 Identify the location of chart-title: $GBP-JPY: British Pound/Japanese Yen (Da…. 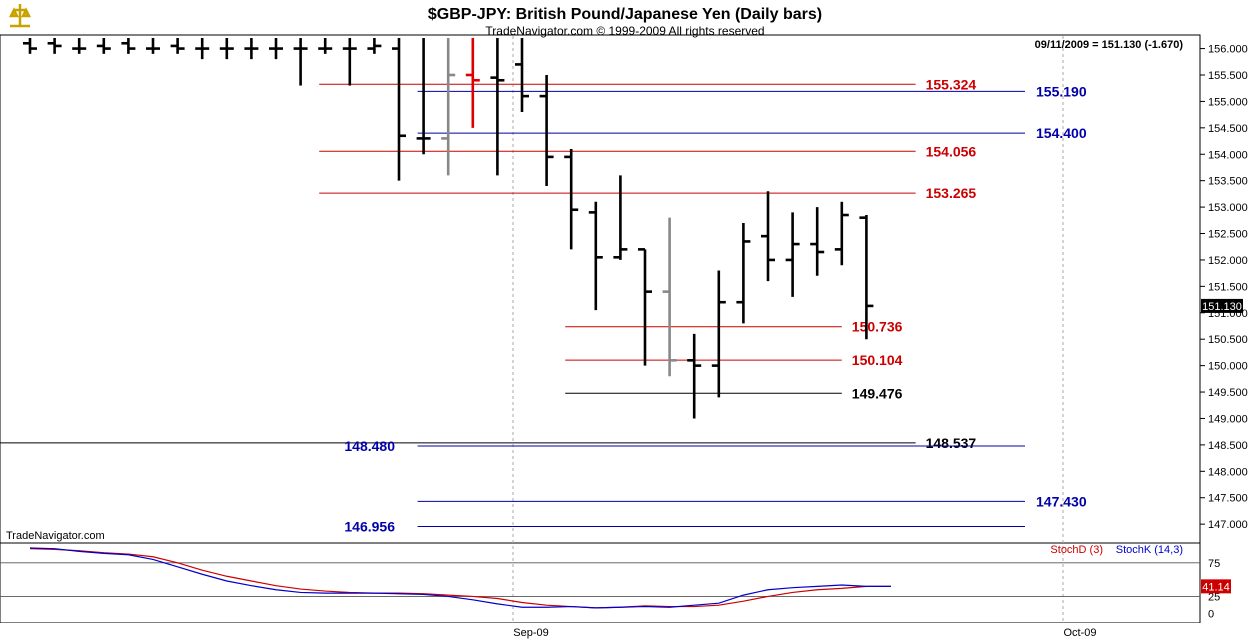
(625, 14).